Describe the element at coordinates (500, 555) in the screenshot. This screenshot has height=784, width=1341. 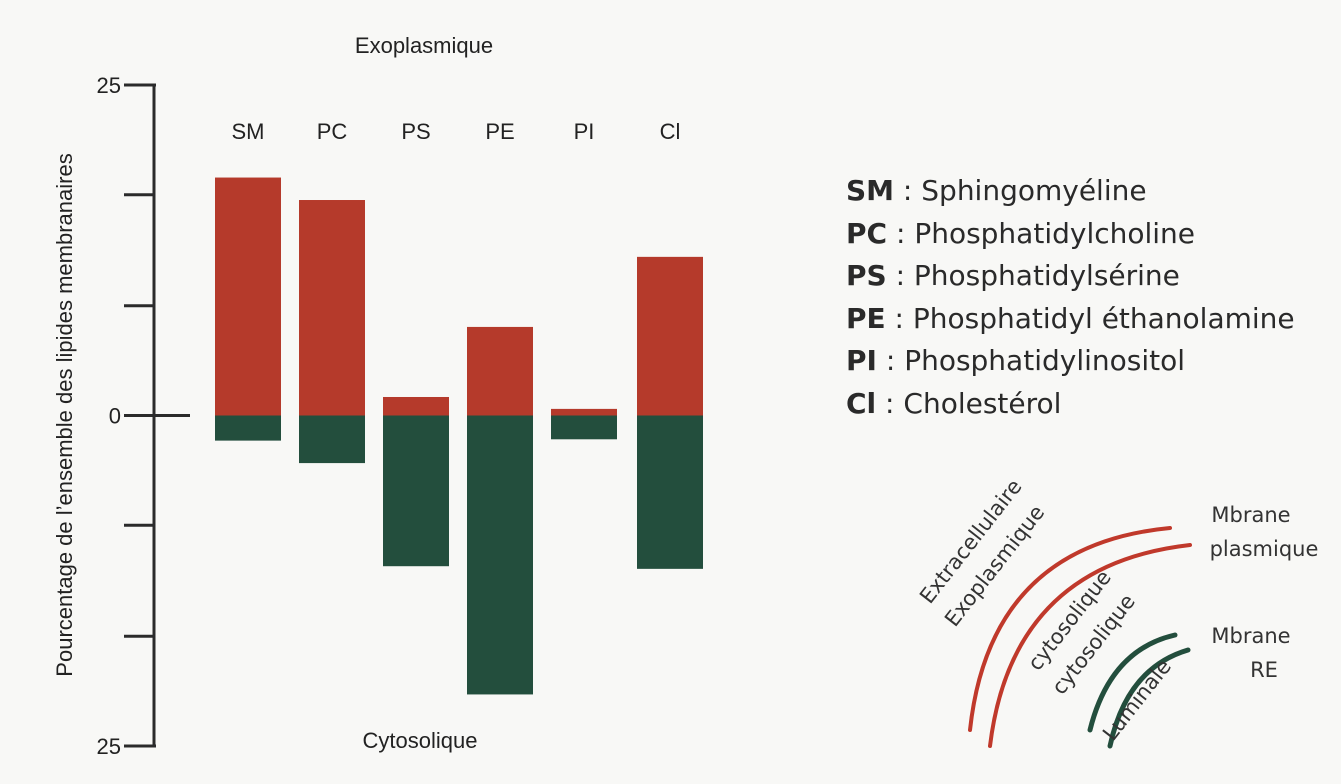
I see `bar-pe-cytosolic` at that location.